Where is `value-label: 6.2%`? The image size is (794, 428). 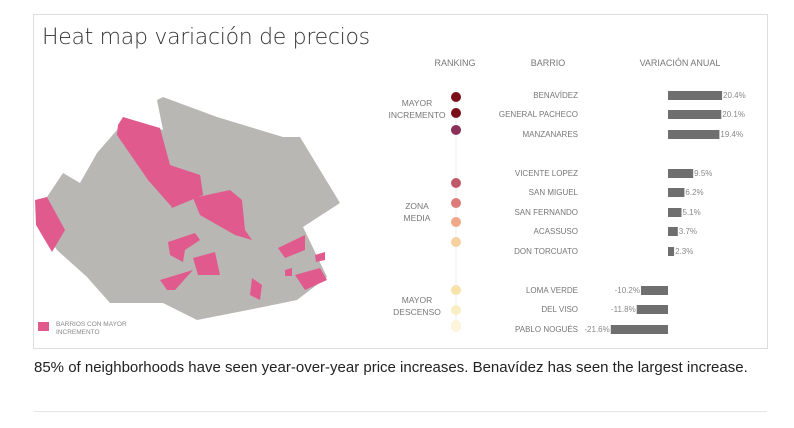 value-label: 6.2% is located at coordinates (694, 192).